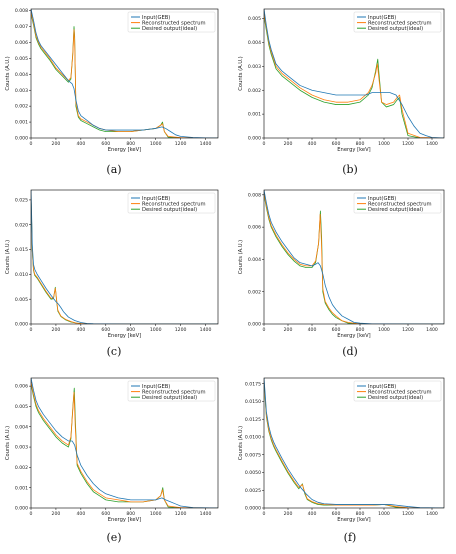 The width and height of the screenshot is (456, 554). What do you see at coordinates (114, 351) in the screenshot?
I see `panel-caption: (c)` at bounding box center [114, 351].